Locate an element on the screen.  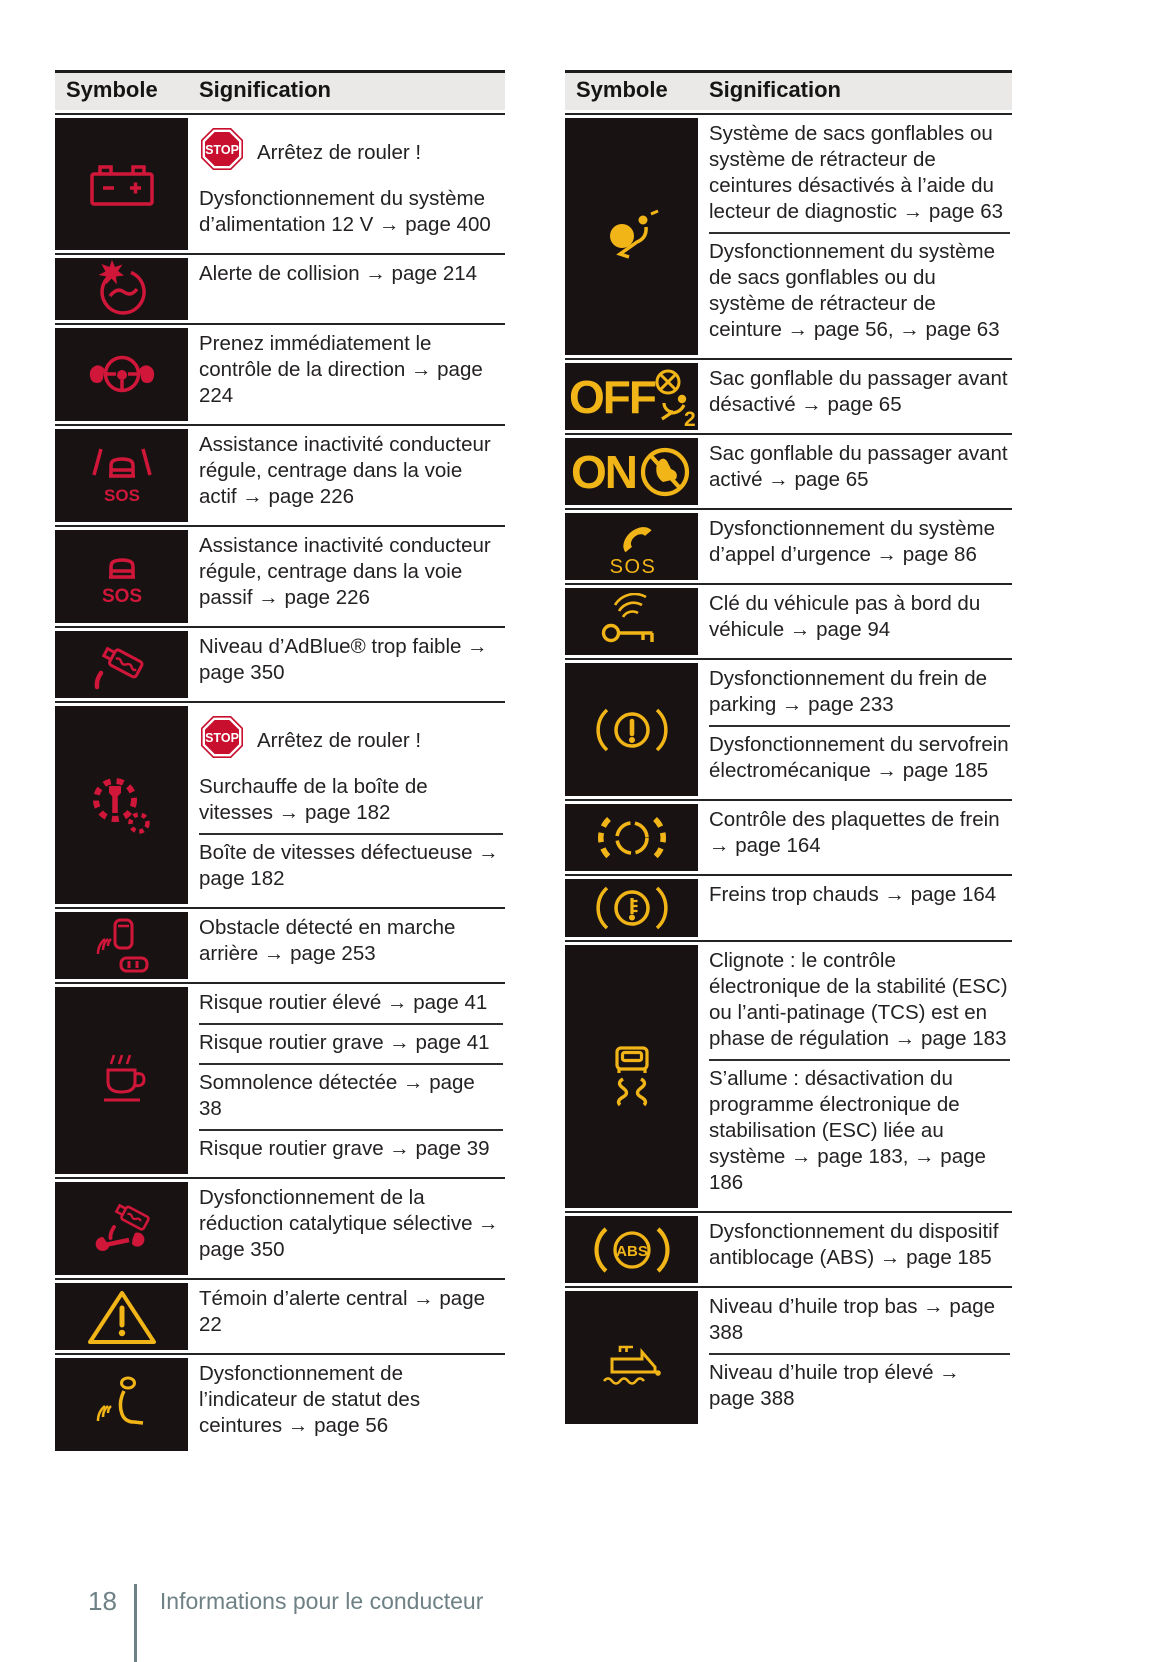
oil-level-icon is located at coordinates (632, 1358).